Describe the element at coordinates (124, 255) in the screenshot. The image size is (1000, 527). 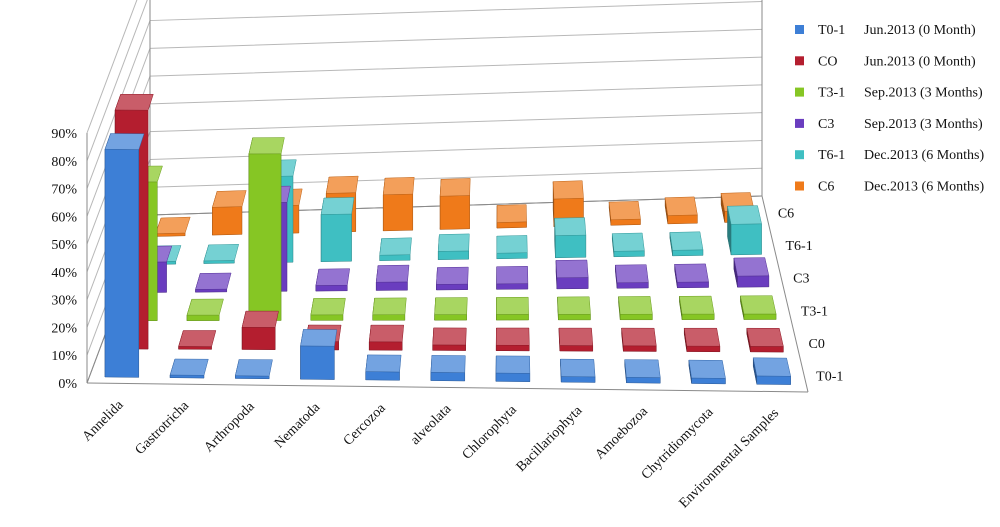
I see `bar-t0-1-annelida` at that location.